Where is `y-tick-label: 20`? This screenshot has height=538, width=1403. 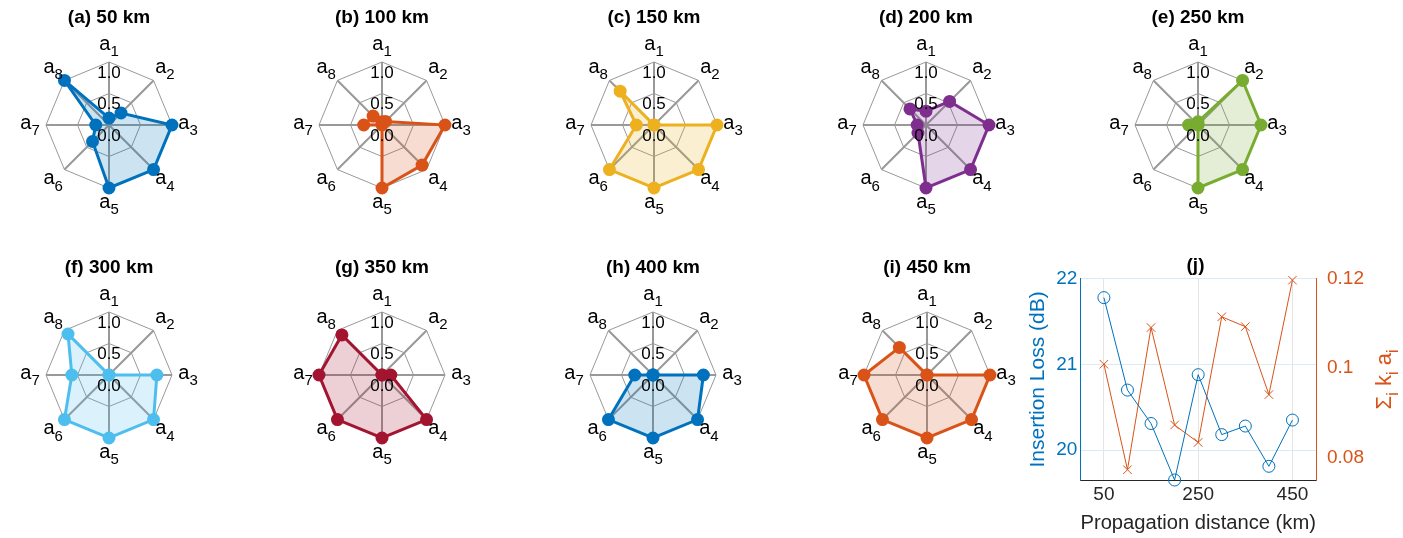
y-tick-label: 20 is located at coordinates (1067, 449).